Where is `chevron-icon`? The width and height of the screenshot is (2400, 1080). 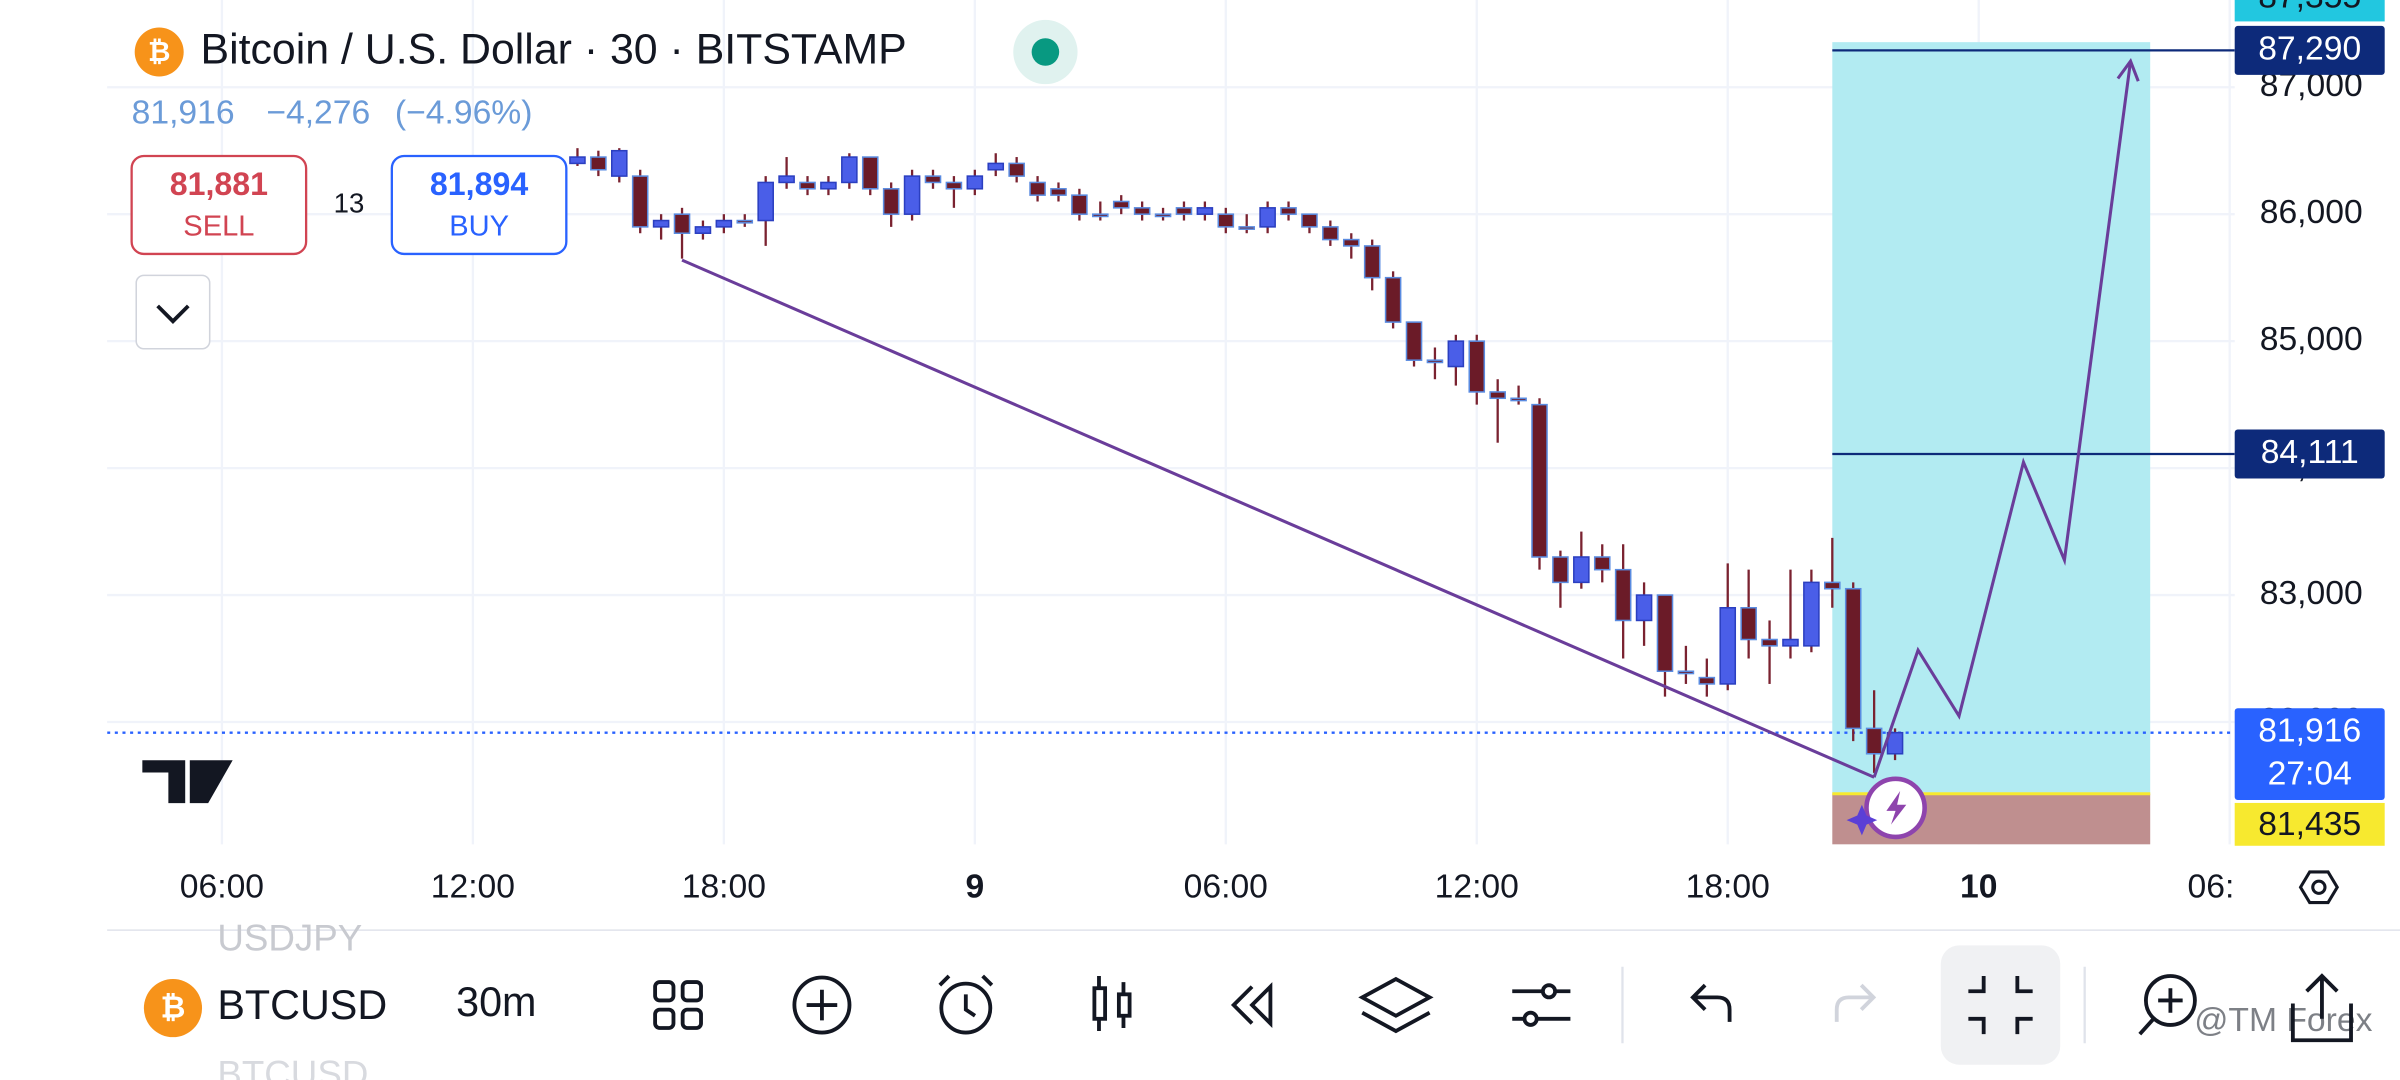
chevron-icon is located at coordinates (173, 314).